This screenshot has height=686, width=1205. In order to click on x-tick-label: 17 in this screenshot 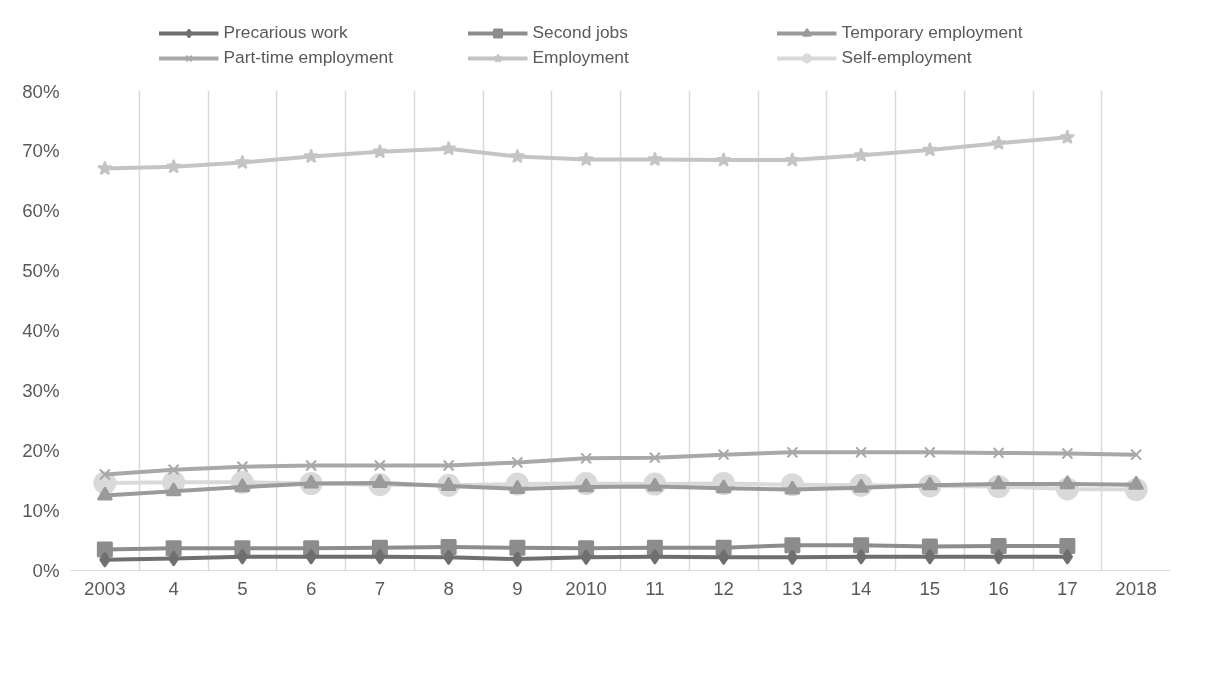, I will do `click(1067, 588)`.